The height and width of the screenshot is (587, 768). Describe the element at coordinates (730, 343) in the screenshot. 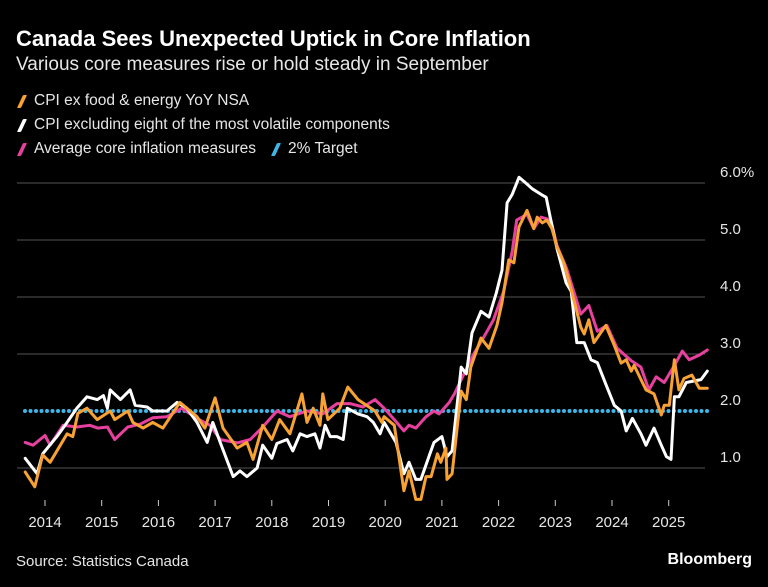

I see `y-tick-label: 3.0` at that location.